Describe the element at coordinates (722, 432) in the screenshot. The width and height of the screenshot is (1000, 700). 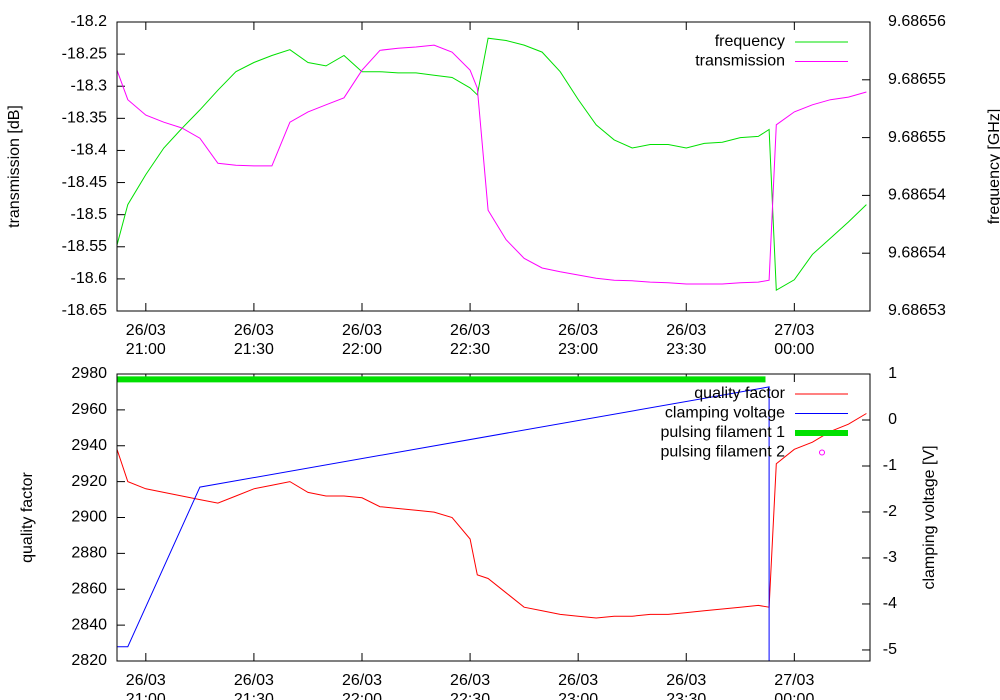
I see `legend-label: pulsing filament 1` at that location.